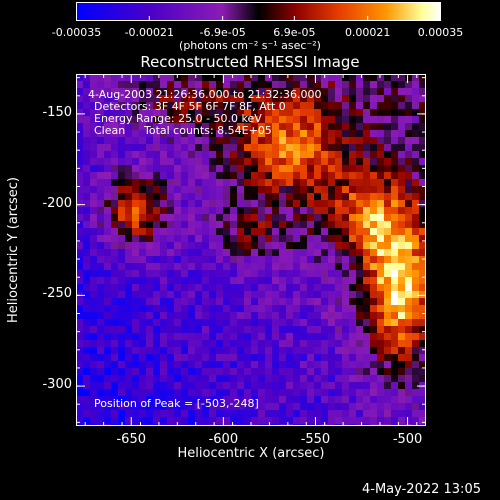 The image size is (500, 500). What do you see at coordinates (222, 32) in the screenshot?
I see `colorbar-tick-label: -6.9e-05` at bounding box center [222, 32].